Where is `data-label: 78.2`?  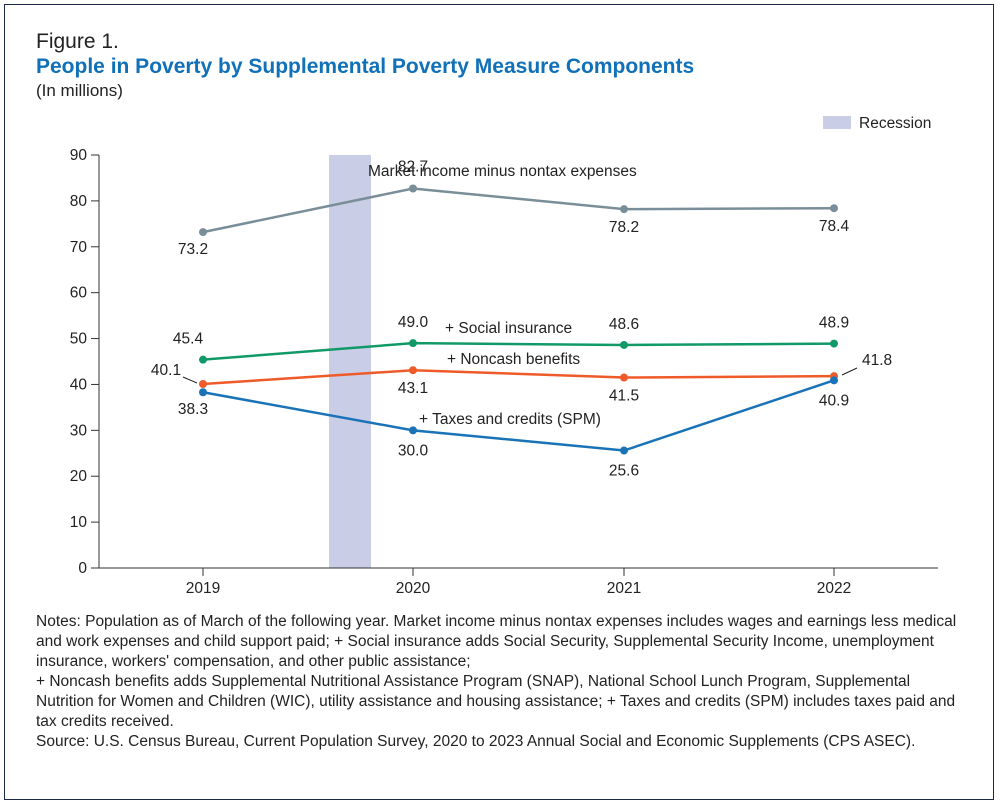 data-label: 78.2 is located at coordinates (624, 227).